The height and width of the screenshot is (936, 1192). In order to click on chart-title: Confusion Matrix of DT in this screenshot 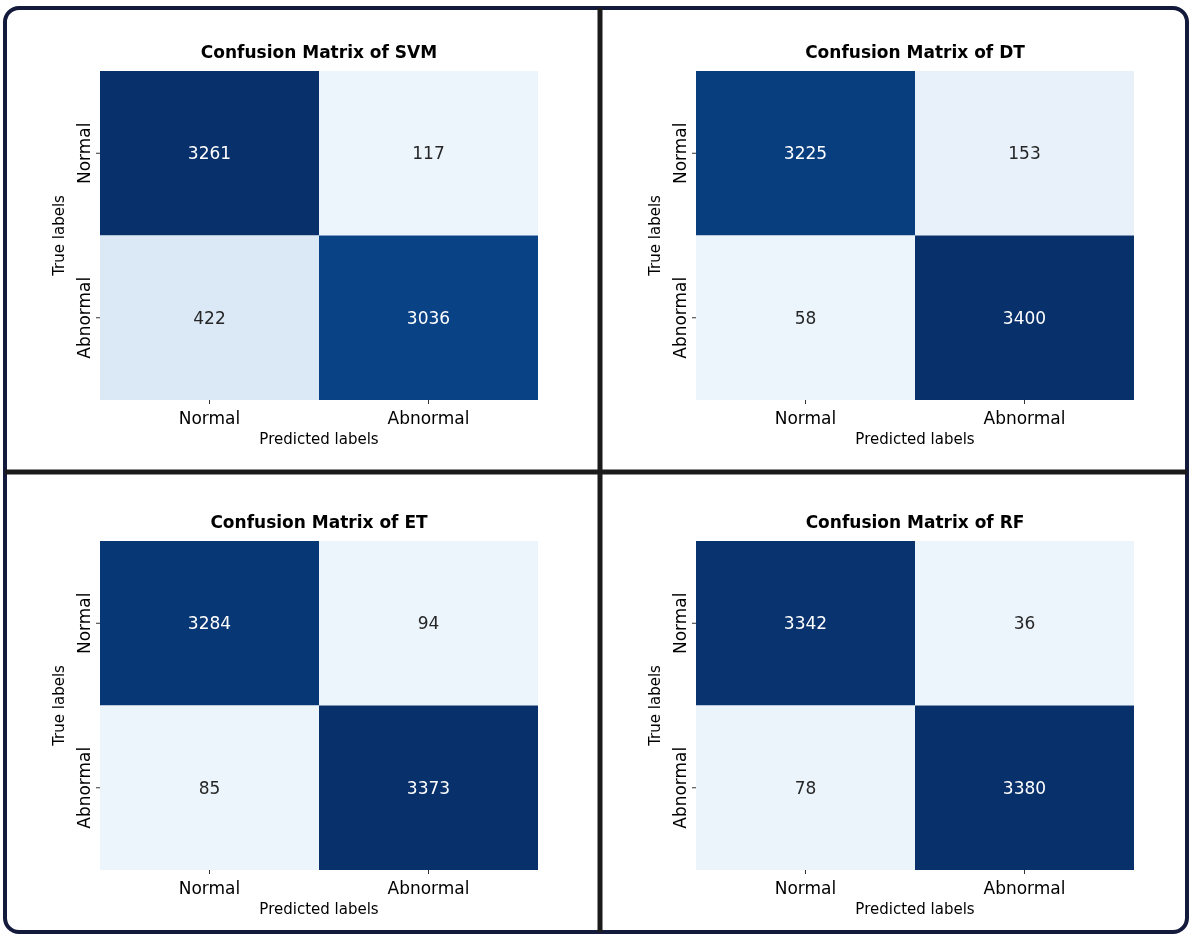, I will do `click(915, 52)`.